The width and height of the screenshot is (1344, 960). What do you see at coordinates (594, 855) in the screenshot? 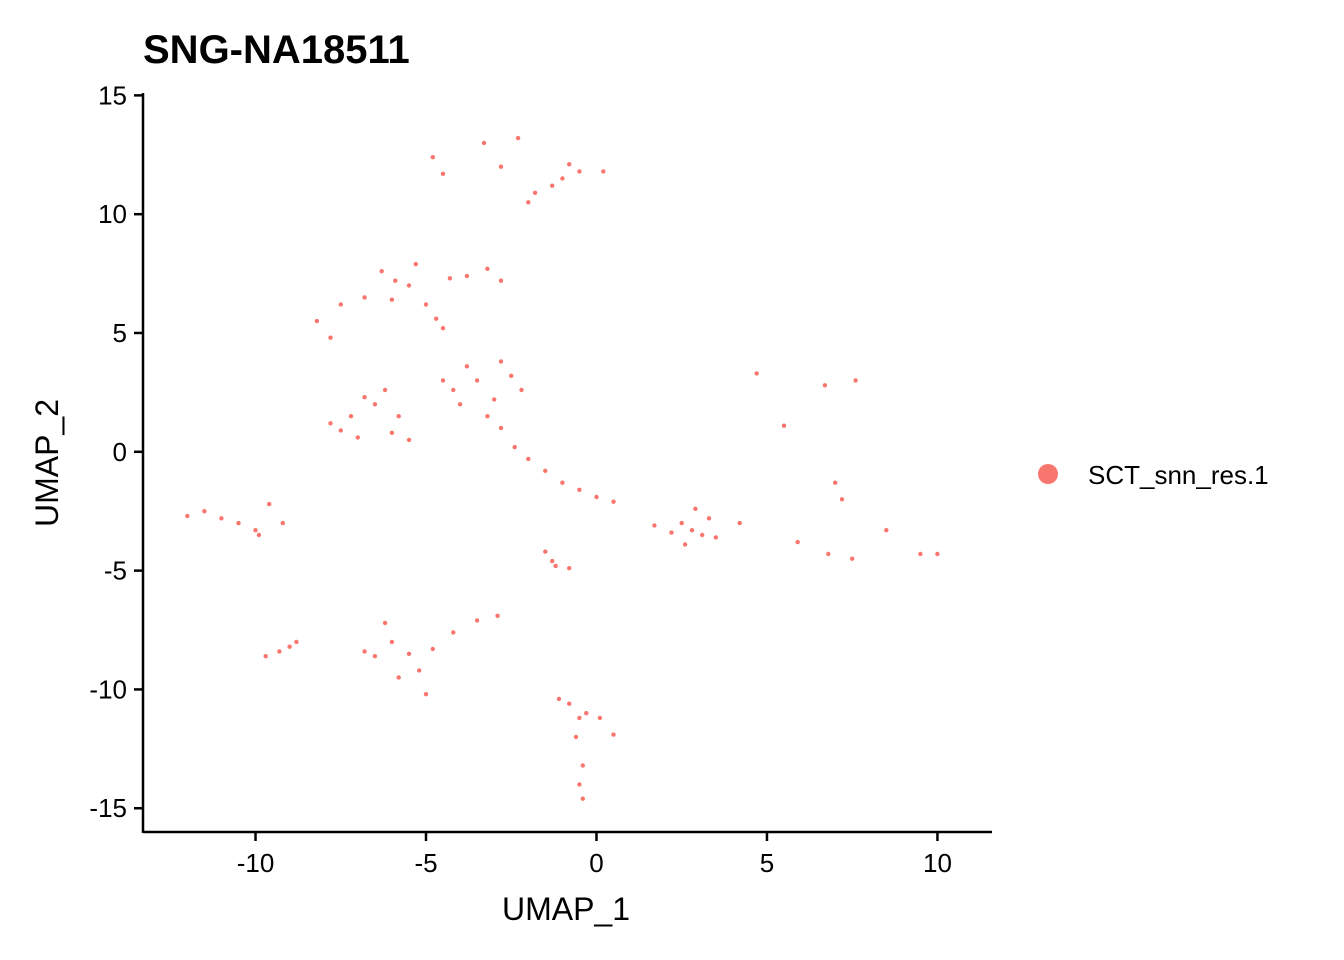
I see `x-axis-ticks: -10 -5 0 5 10` at bounding box center [594, 855].